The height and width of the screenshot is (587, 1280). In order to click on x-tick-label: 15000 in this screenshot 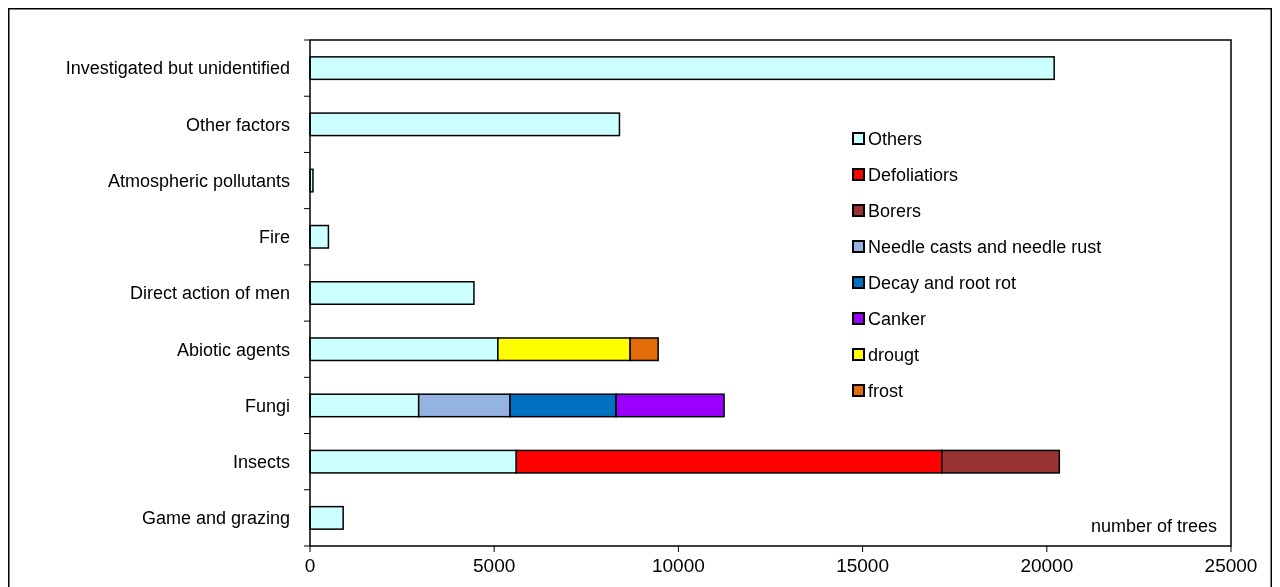, I will do `click(863, 565)`.